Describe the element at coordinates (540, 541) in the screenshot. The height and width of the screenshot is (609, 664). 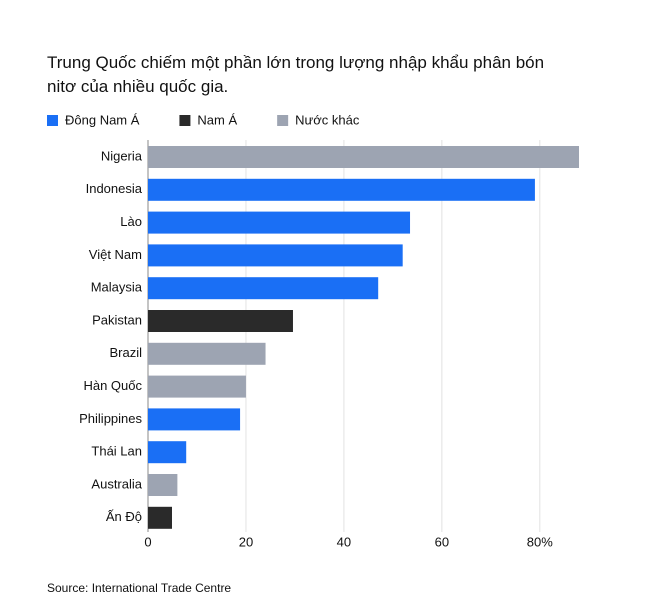
I see `x-tick-label: 80%` at that location.